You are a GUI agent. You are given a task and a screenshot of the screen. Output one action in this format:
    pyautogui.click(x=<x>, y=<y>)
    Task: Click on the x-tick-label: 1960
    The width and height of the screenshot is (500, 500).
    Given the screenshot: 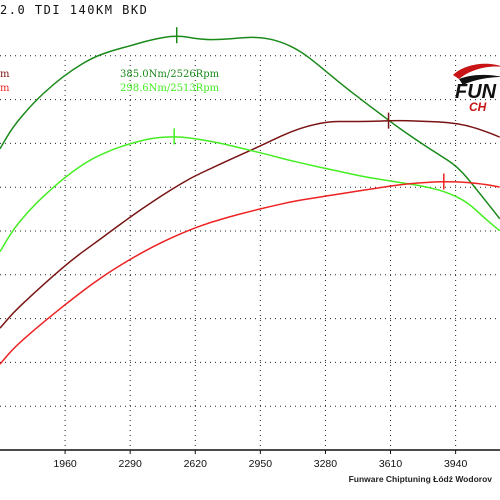 What is the action you would take?
    pyautogui.click(x=65, y=464)
    